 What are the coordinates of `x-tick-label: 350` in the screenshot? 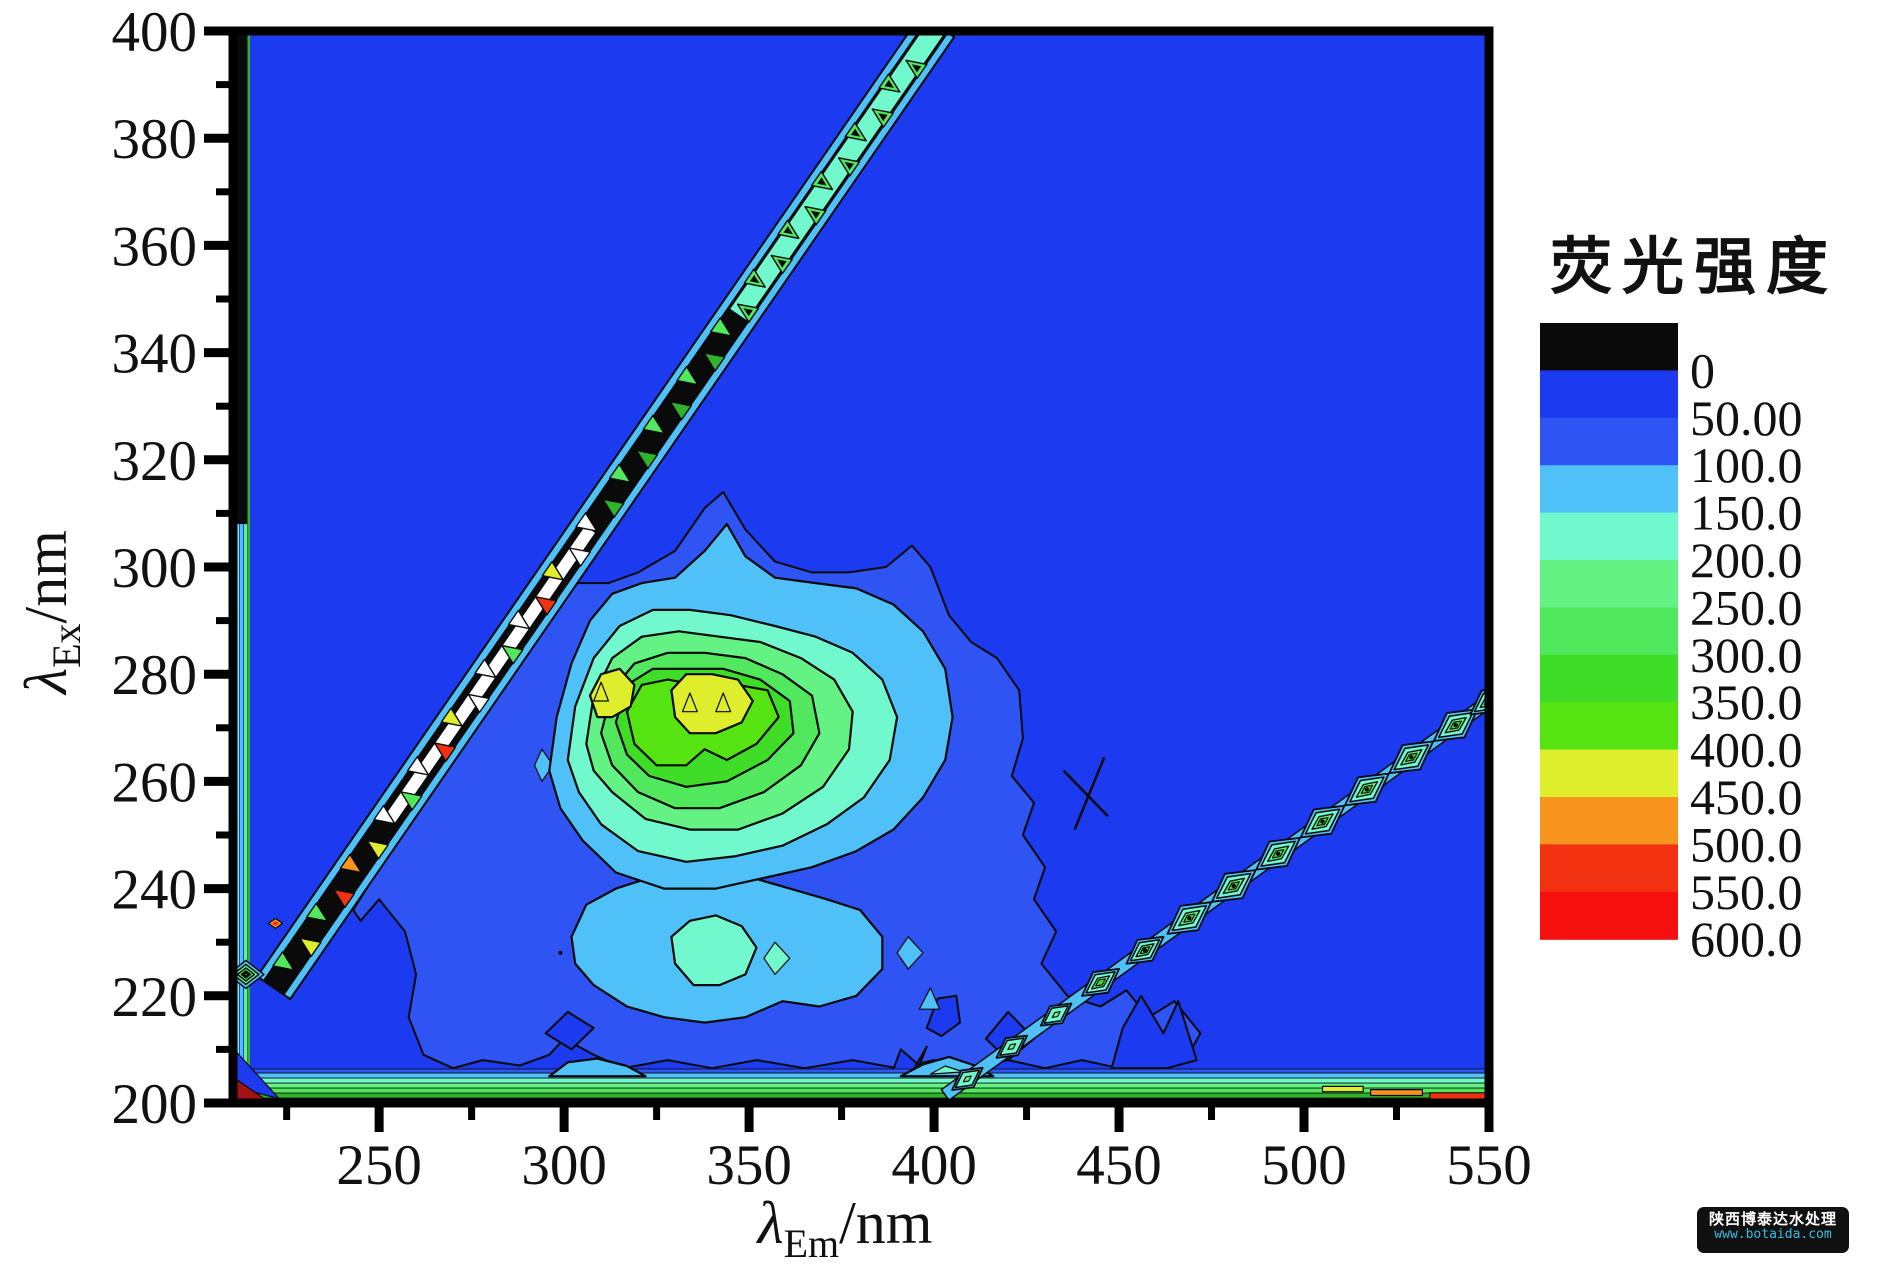 It's located at (749, 1165).